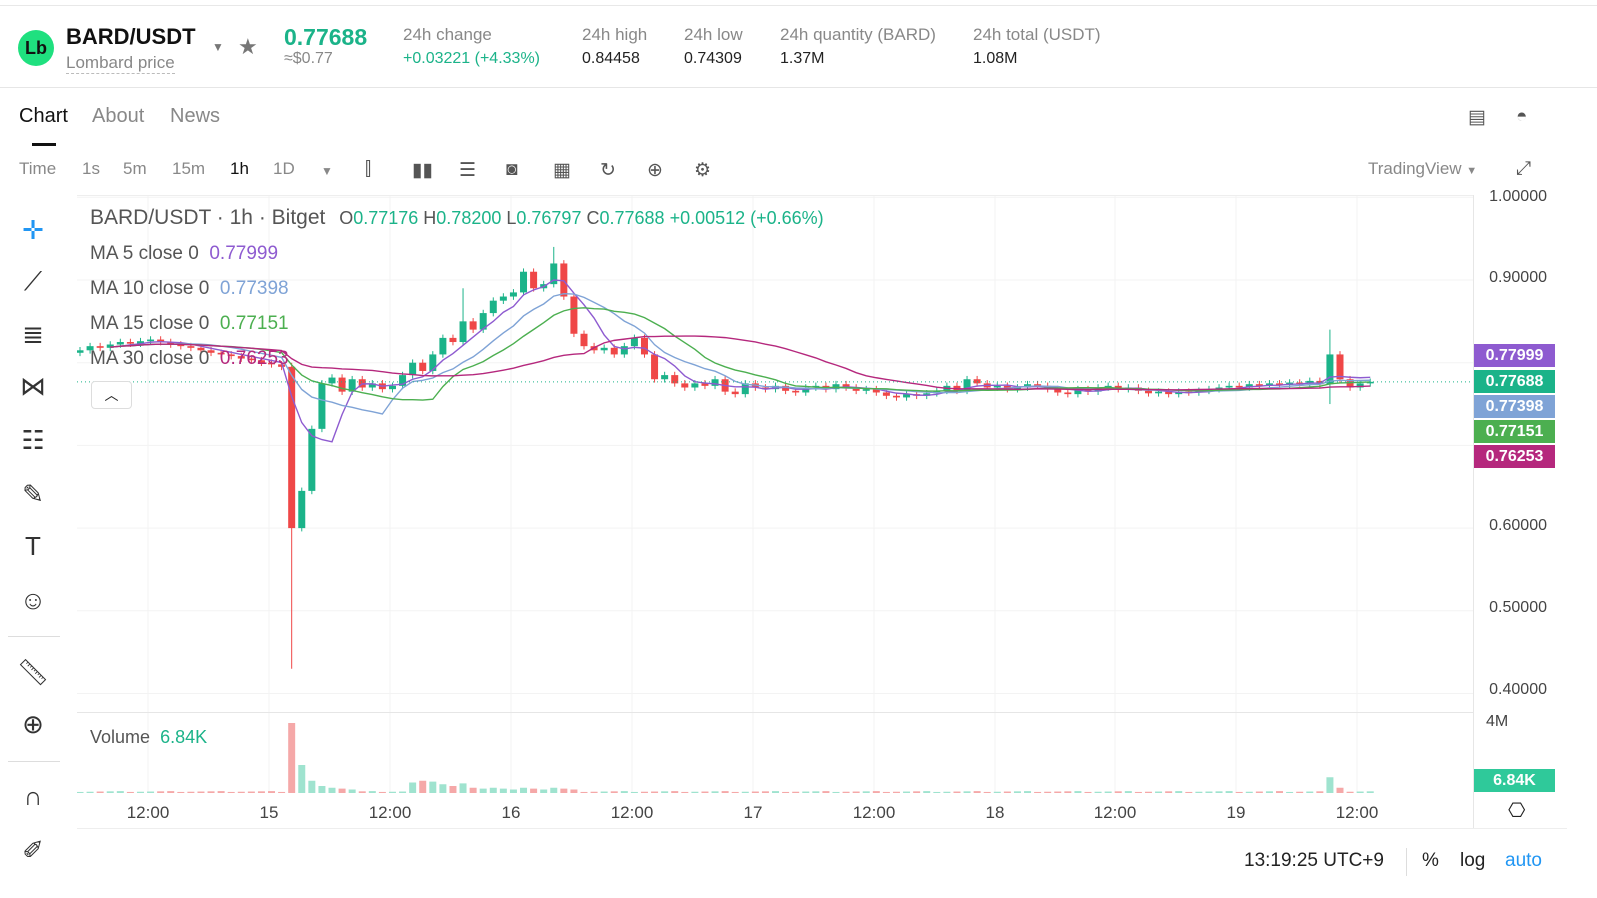 The width and height of the screenshot is (1597, 898). Describe the element at coordinates (38, 168) in the screenshot. I see `interval-time: Time` at that location.